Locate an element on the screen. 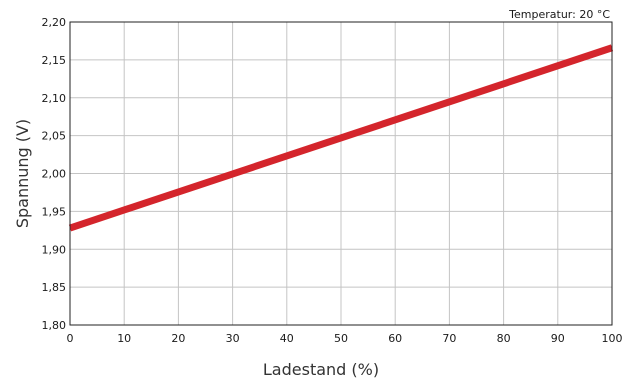  x-tick-label: 80 is located at coordinates (504, 338).